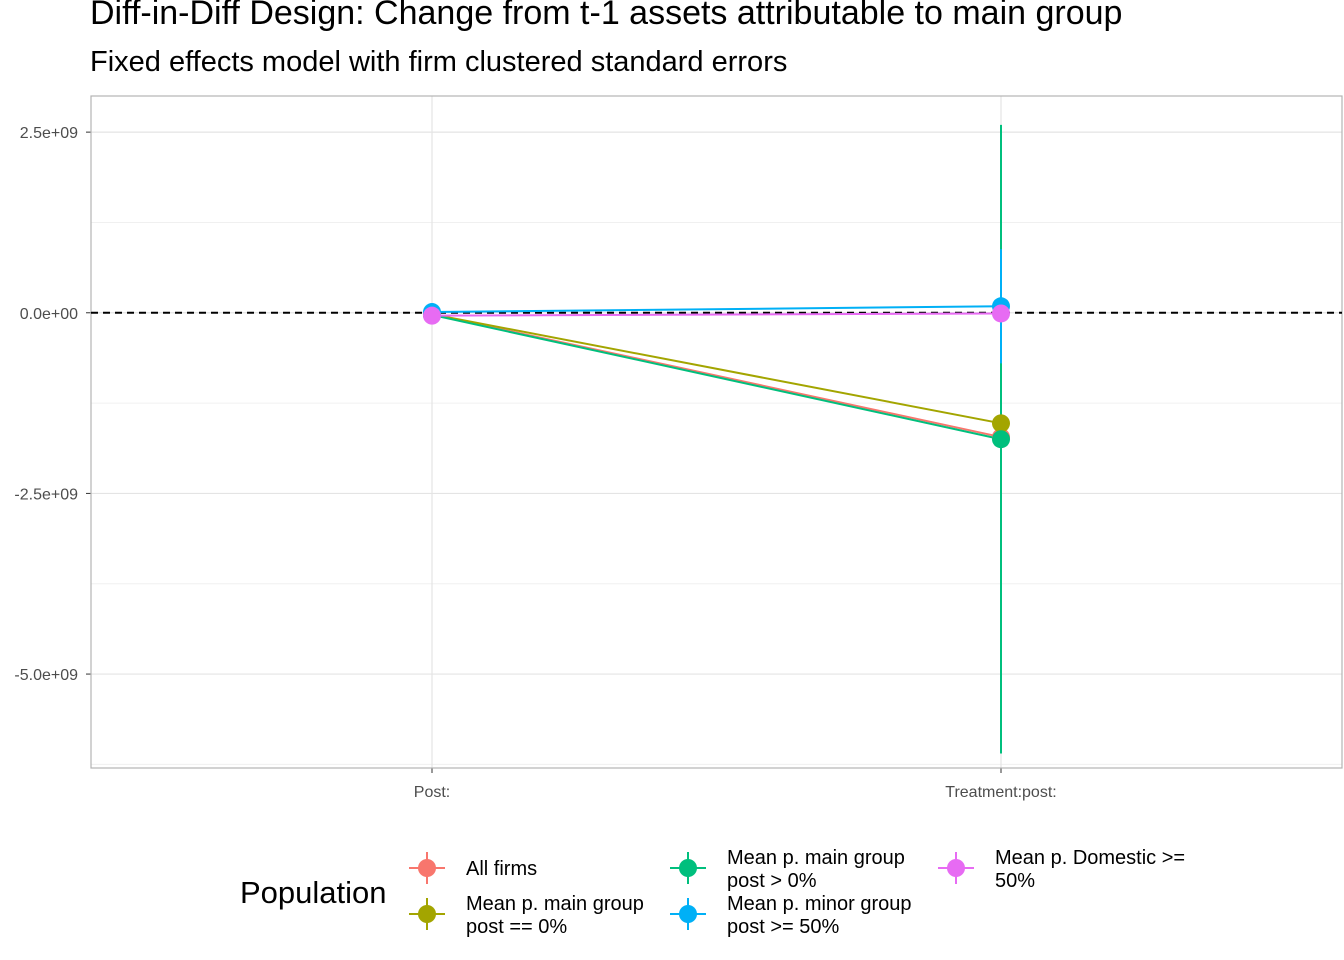 The height and width of the screenshot is (960, 1344). I want to click on legend-label-3: Mean p. minor group post >= 50%, so click(819, 915).